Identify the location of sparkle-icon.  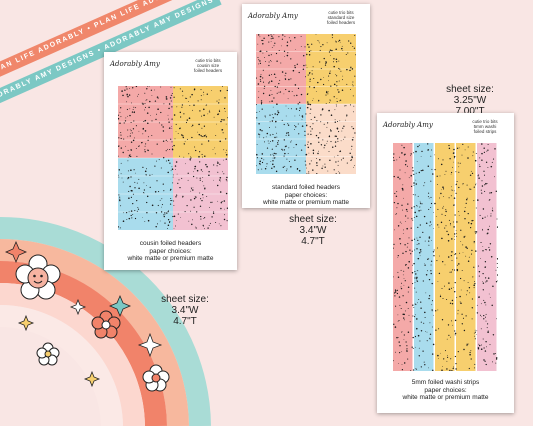
(16, 252).